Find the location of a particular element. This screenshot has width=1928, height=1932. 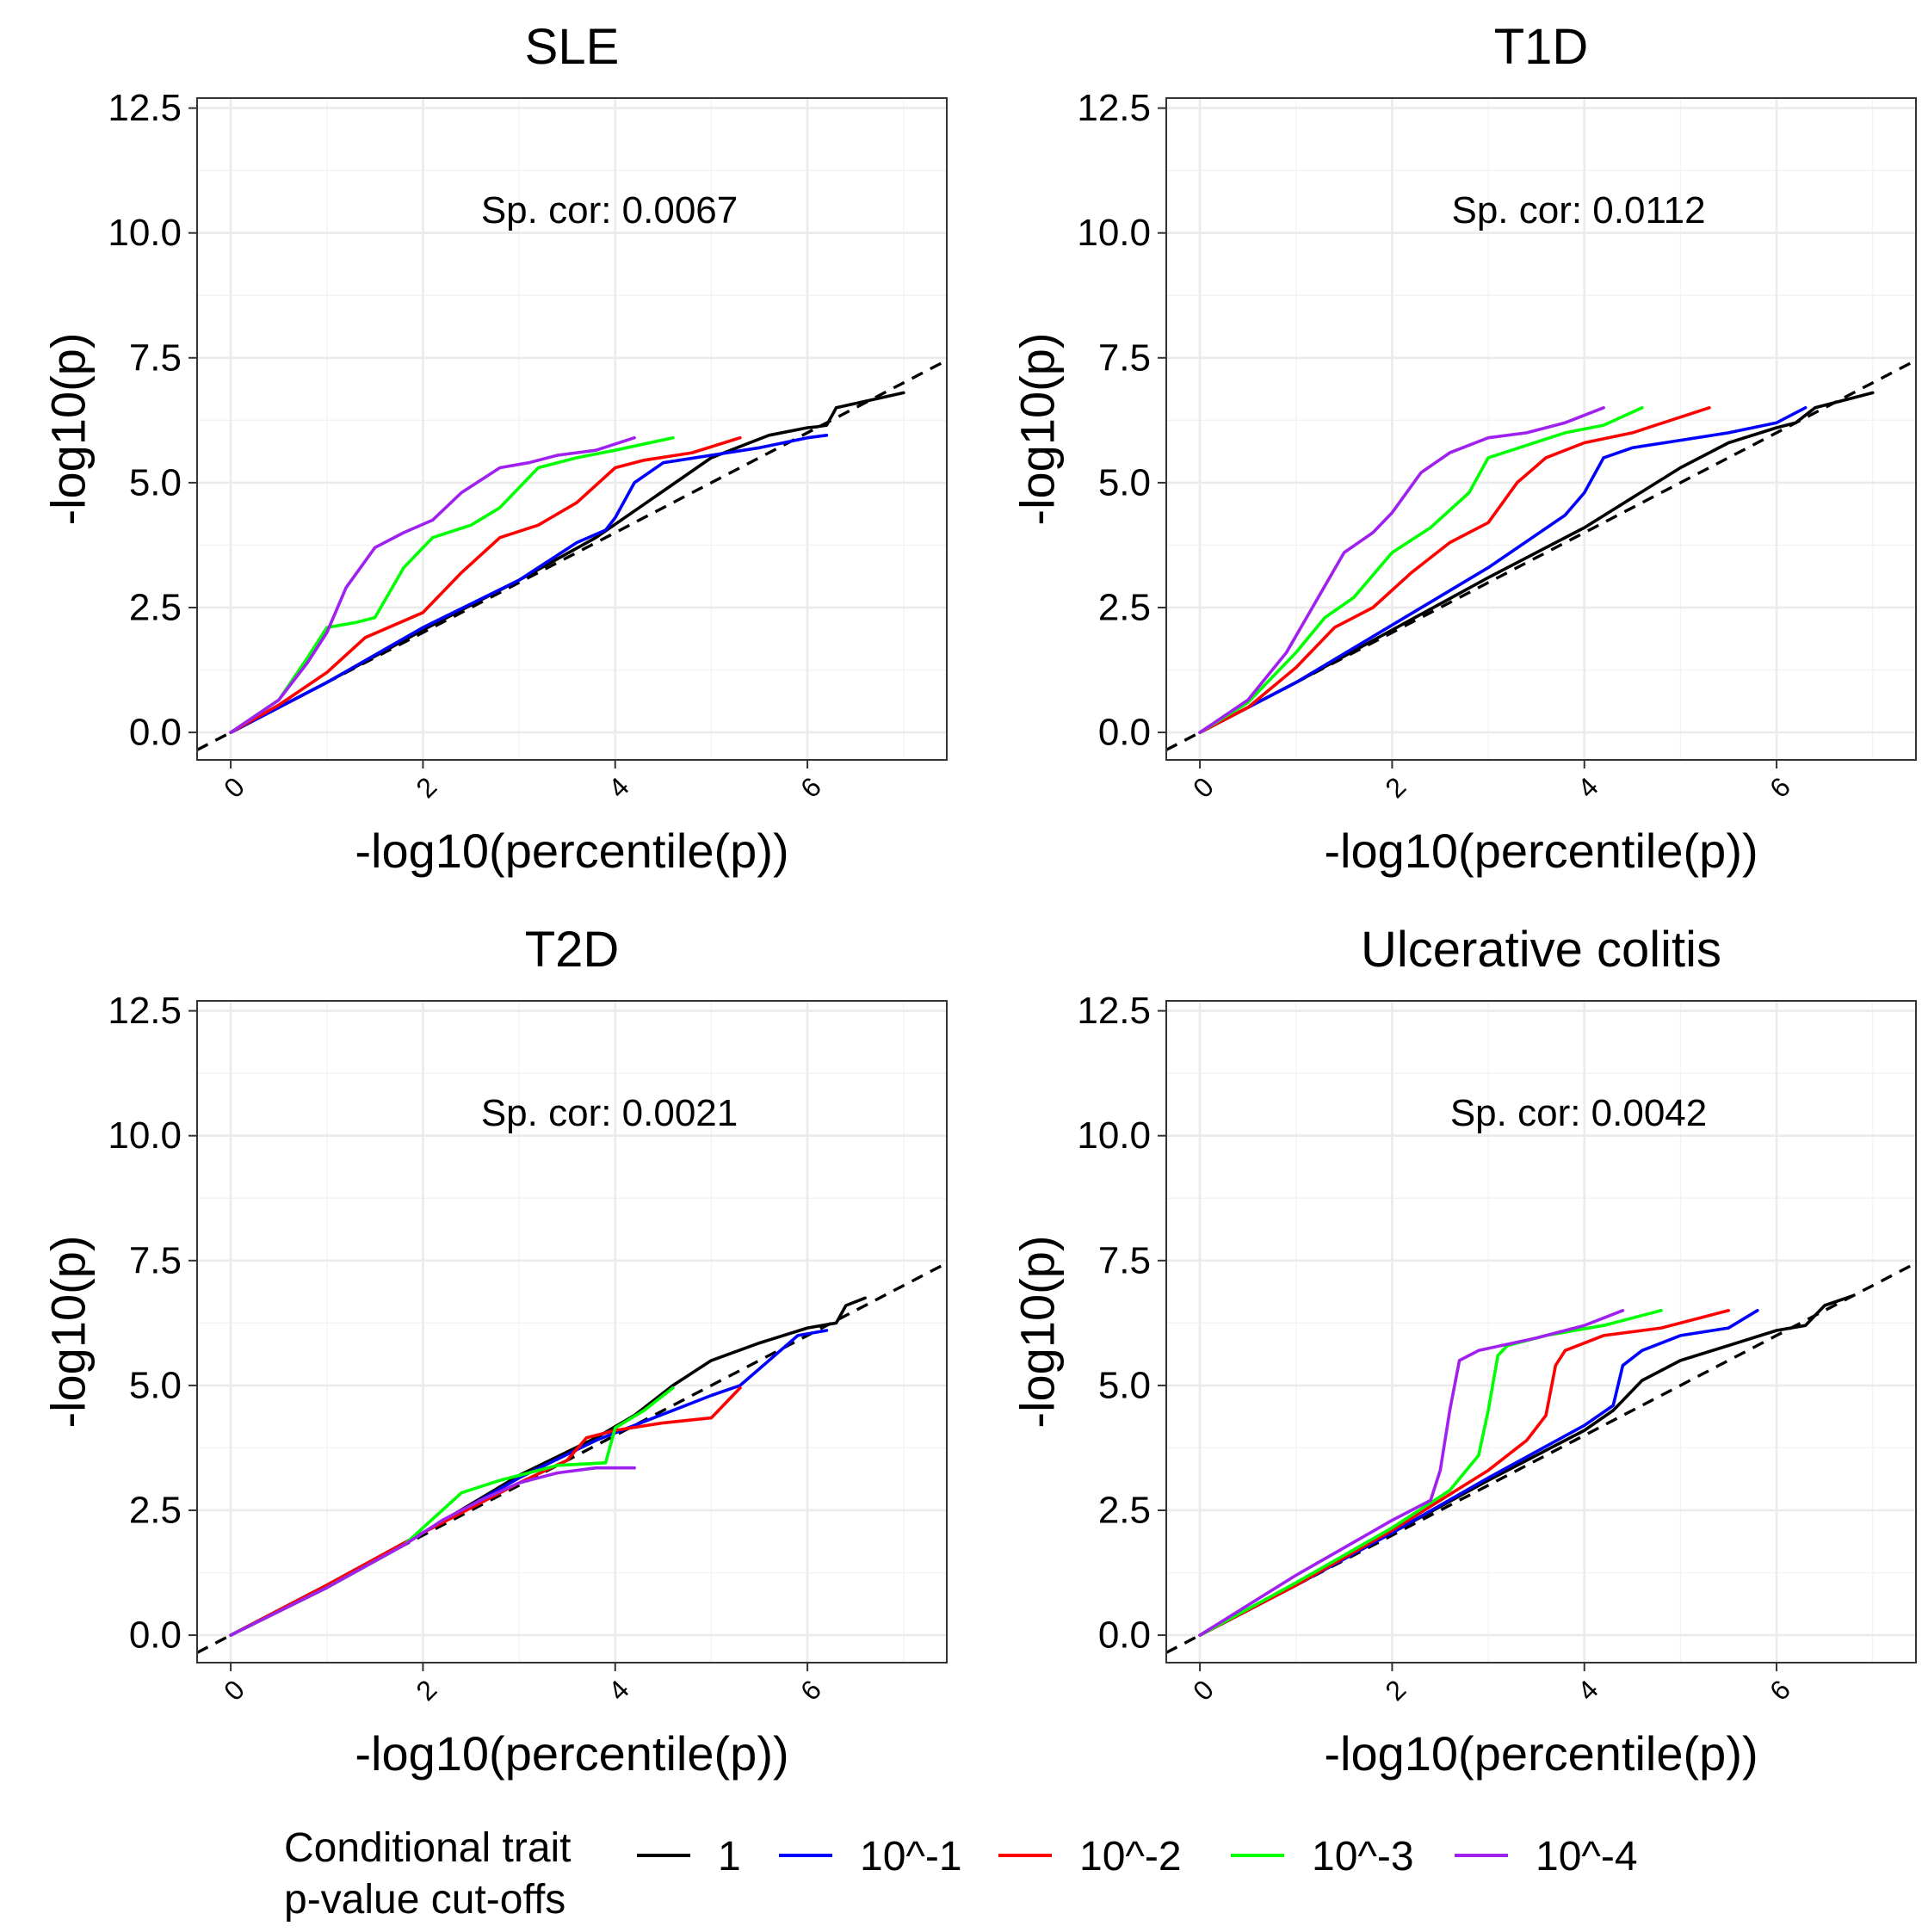

legend-title-line2: p-value cut-offs is located at coordinates (425, 1900).